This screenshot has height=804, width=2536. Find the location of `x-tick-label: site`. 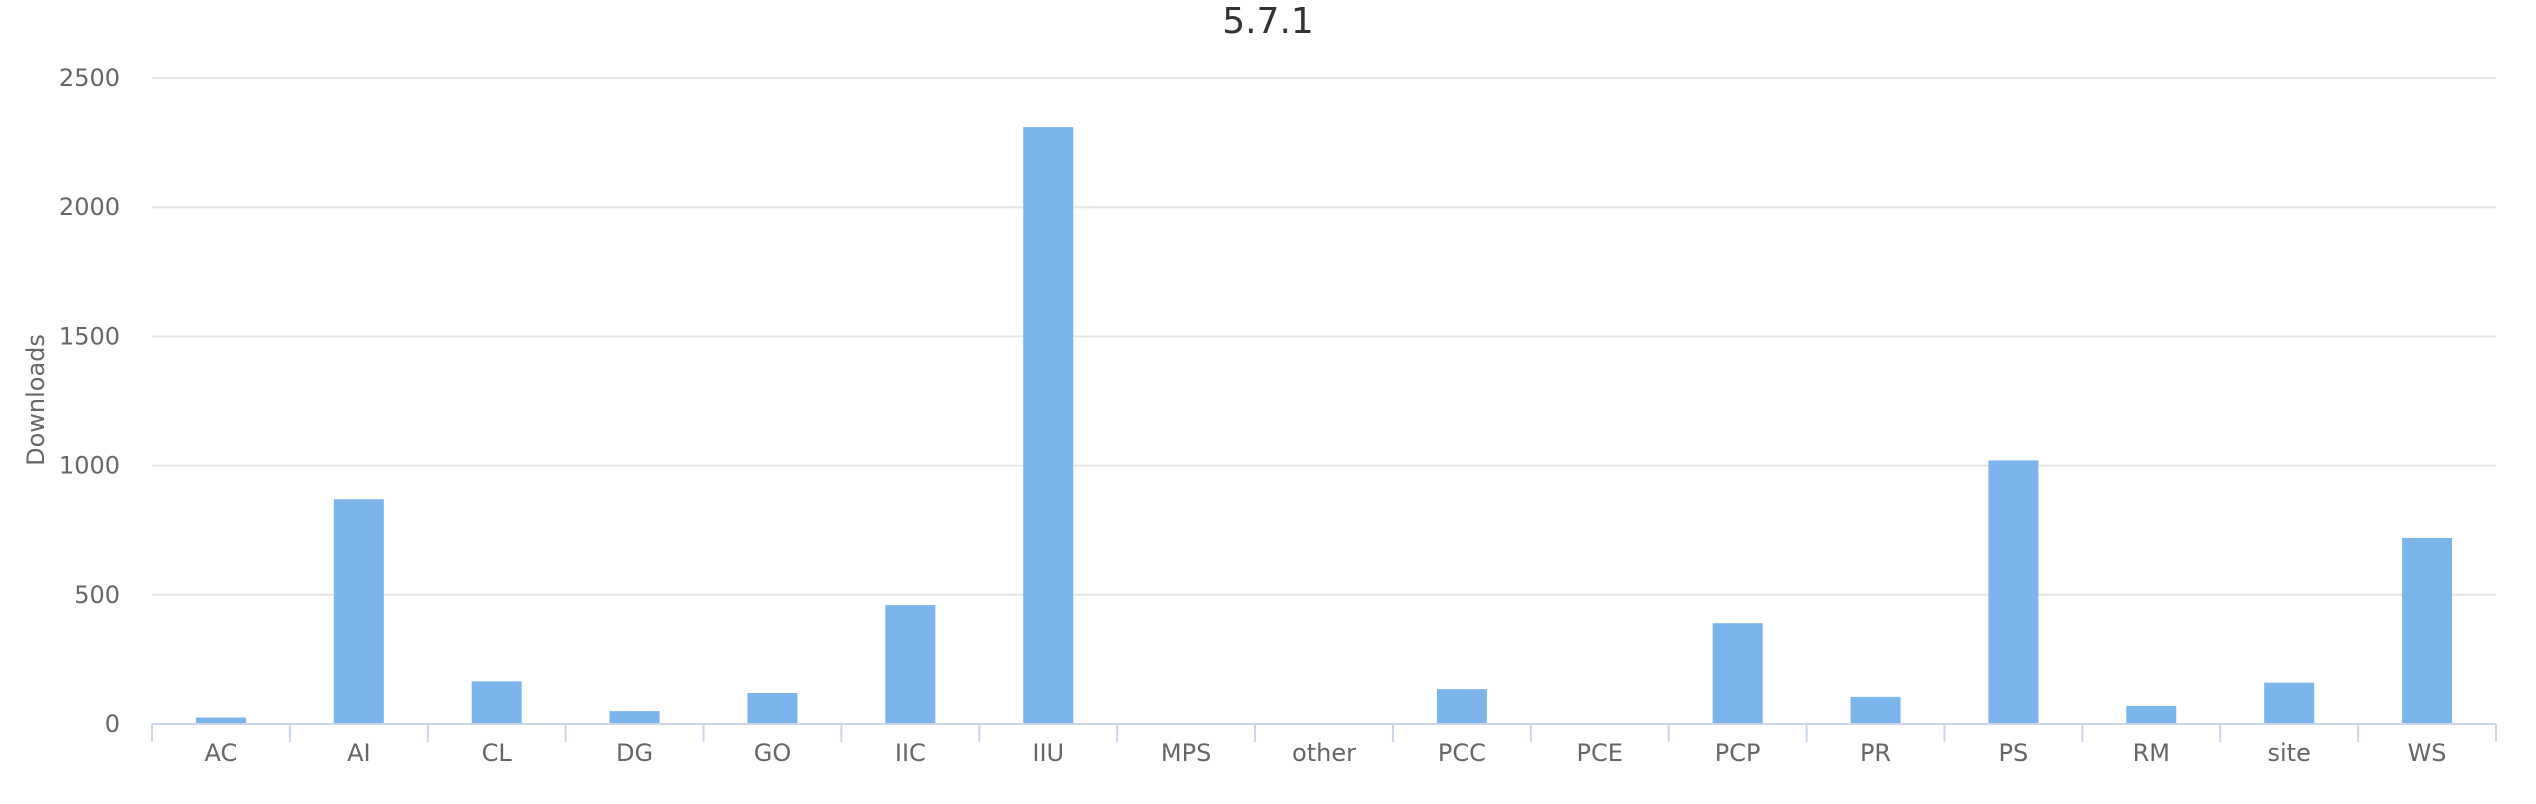

x-tick-label: site is located at coordinates (2288, 753).